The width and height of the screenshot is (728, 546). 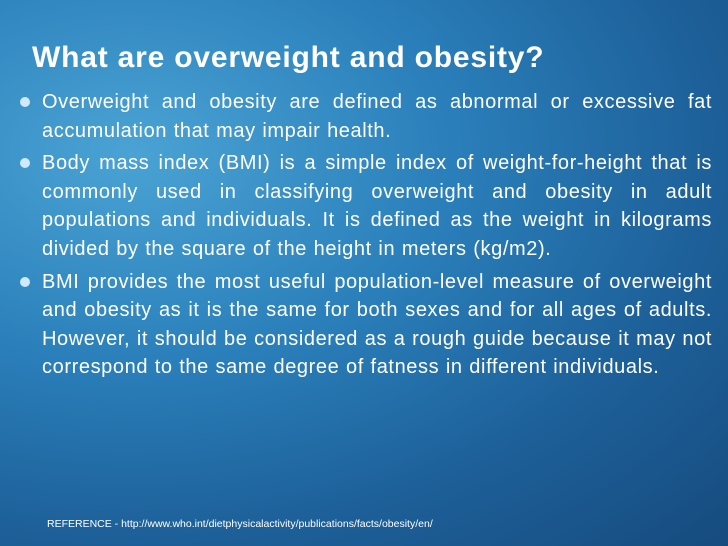 I want to click on slide-title: What are overweight and obesity?, so click(x=288, y=57).